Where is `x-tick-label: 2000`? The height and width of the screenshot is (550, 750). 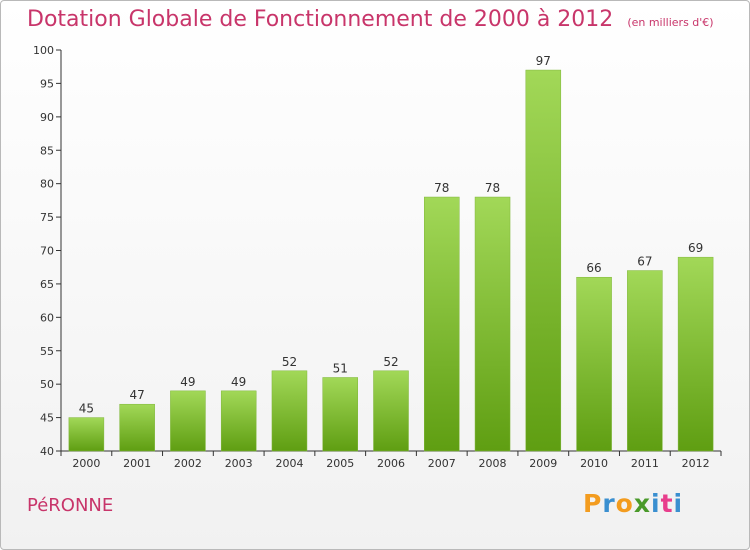 x-tick-label: 2000 is located at coordinates (86, 463).